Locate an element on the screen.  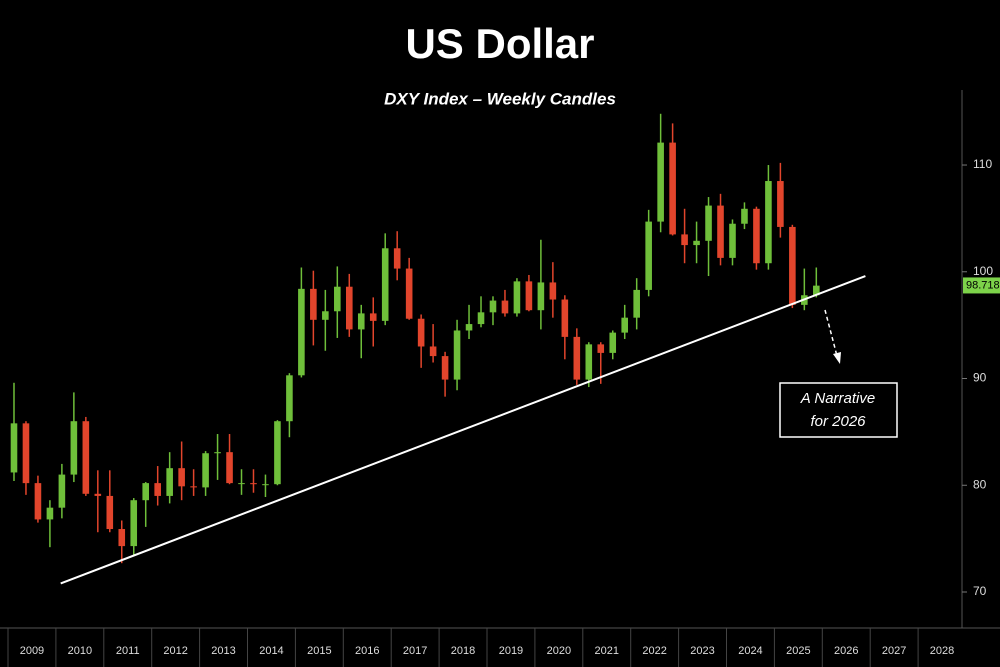
y-tick-label: 100 is located at coordinates (983, 271).